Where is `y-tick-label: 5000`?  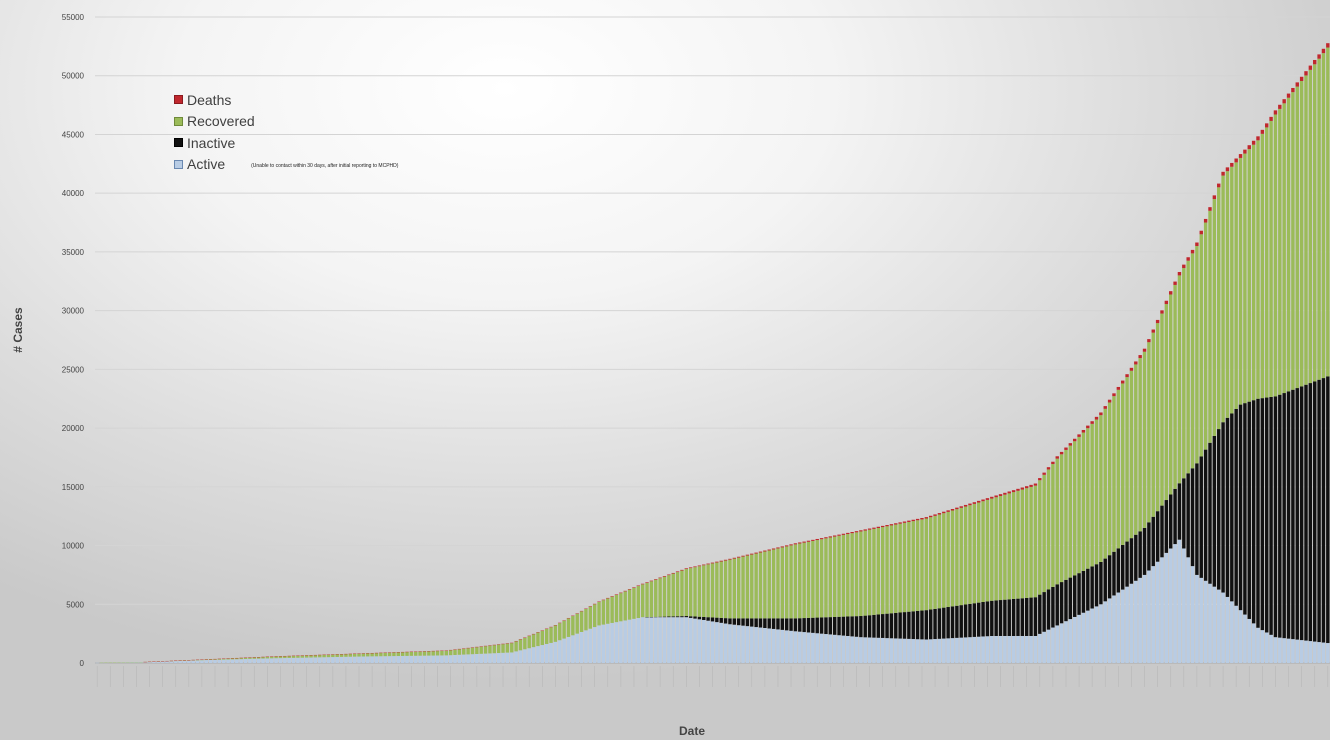
y-tick-label: 5000 is located at coordinates (75, 604).